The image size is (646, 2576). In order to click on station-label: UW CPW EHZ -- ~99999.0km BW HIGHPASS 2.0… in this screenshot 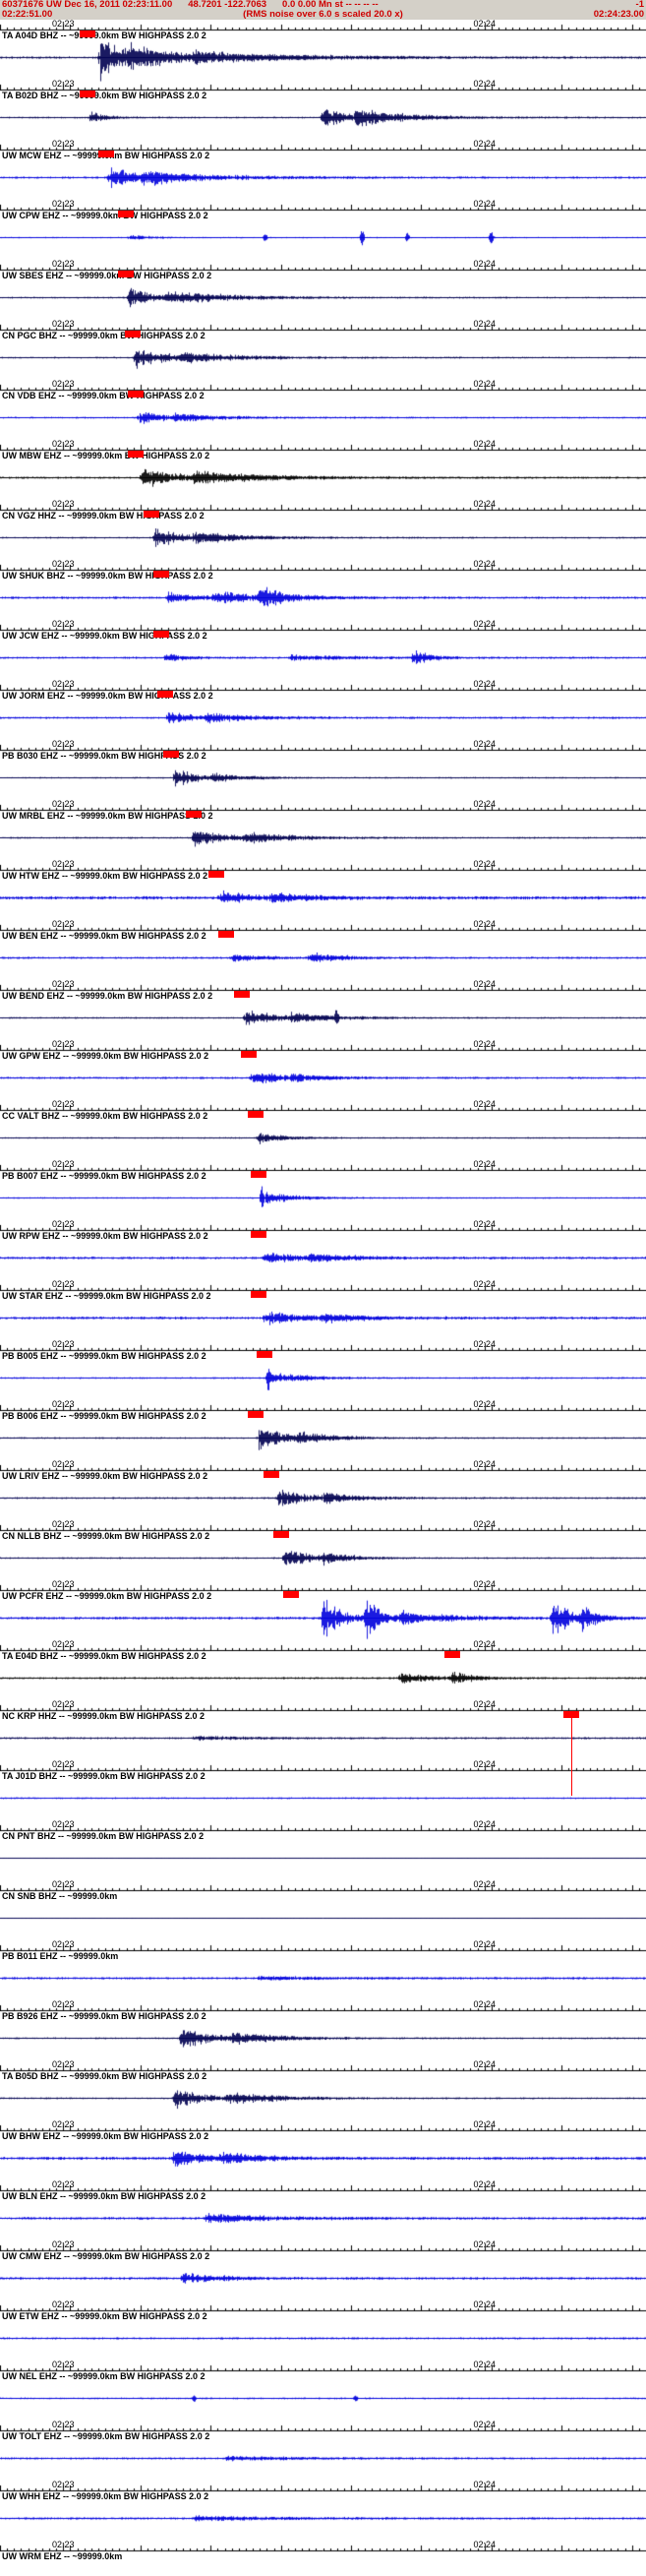, I will do `click(105, 215)`.